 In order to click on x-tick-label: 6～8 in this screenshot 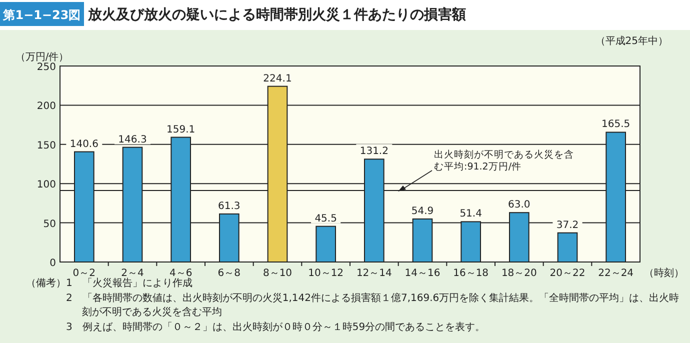, I will do `click(229, 273)`.